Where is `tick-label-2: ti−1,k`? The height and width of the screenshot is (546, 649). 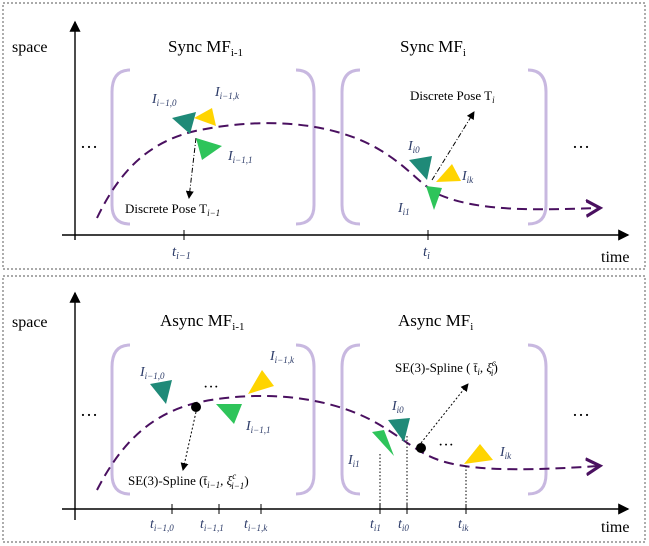
tick-label-2: ti−1,k is located at coordinates (256, 525).